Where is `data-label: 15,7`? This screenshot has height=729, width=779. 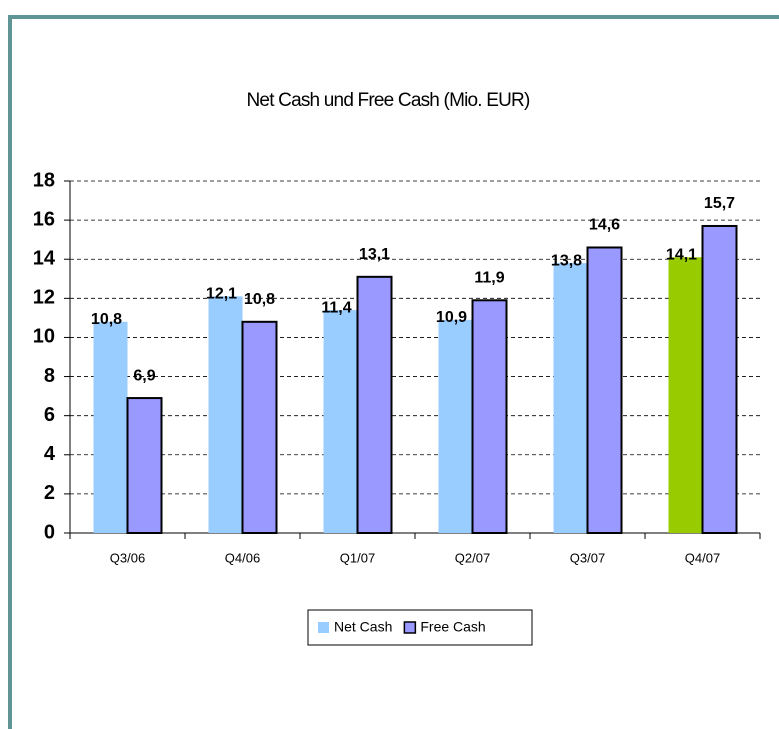 data-label: 15,7 is located at coordinates (719, 203).